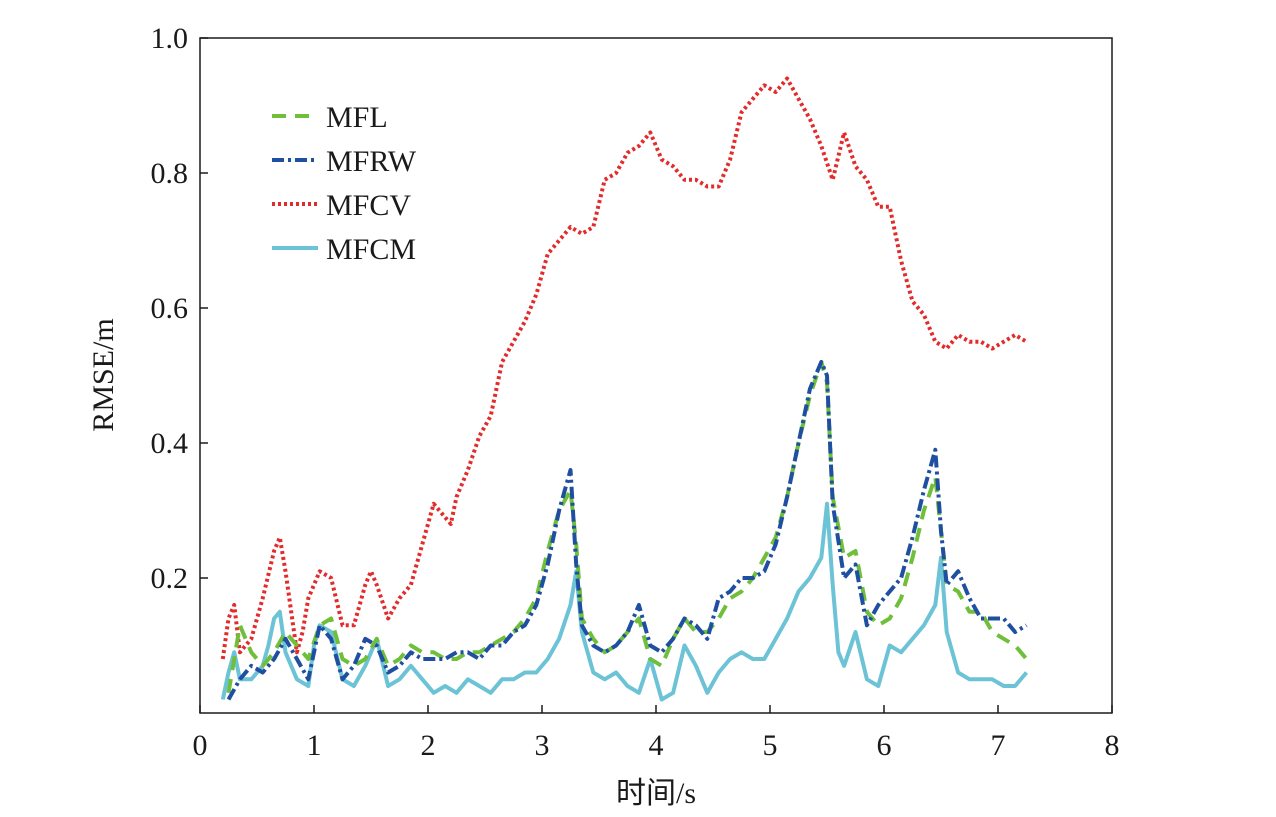 The image size is (1276, 817). I want to click on x-tick-label: 6, so click(884, 745).